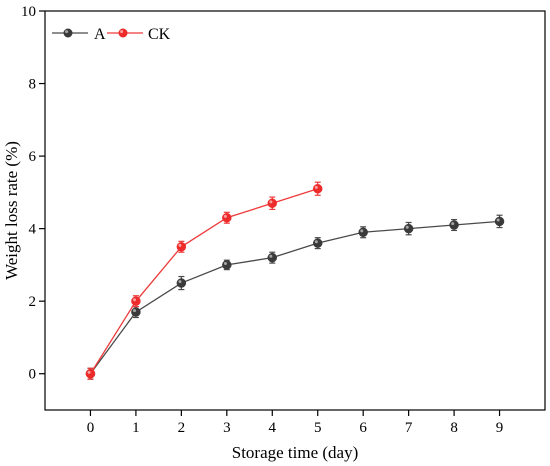 The image size is (550, 466). What do you see at coordinates (159, 34) in the screenshot?
I see `legend-label: CK` at bounding box center [159, 34].